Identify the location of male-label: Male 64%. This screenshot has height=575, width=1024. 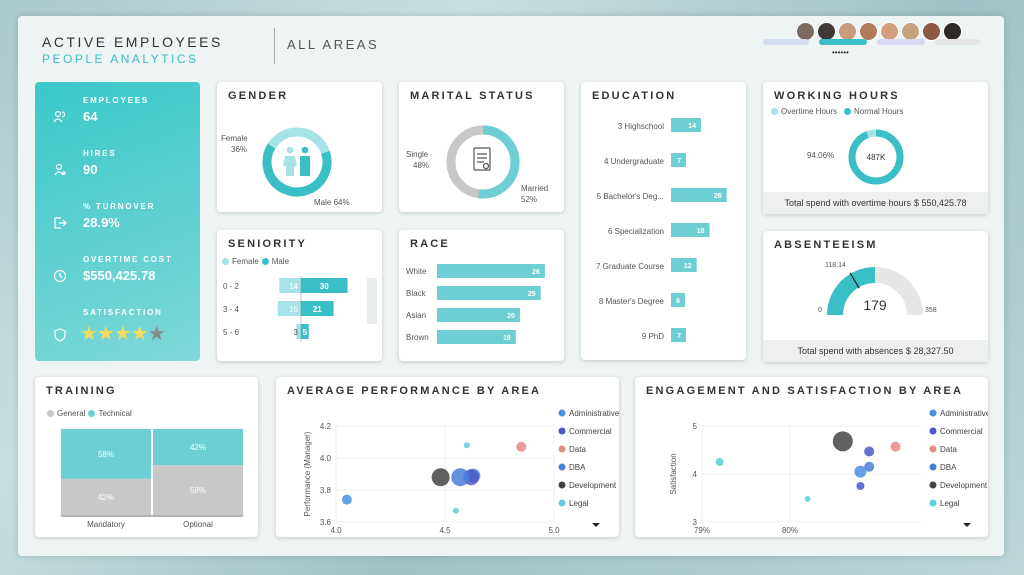
(332, 202).